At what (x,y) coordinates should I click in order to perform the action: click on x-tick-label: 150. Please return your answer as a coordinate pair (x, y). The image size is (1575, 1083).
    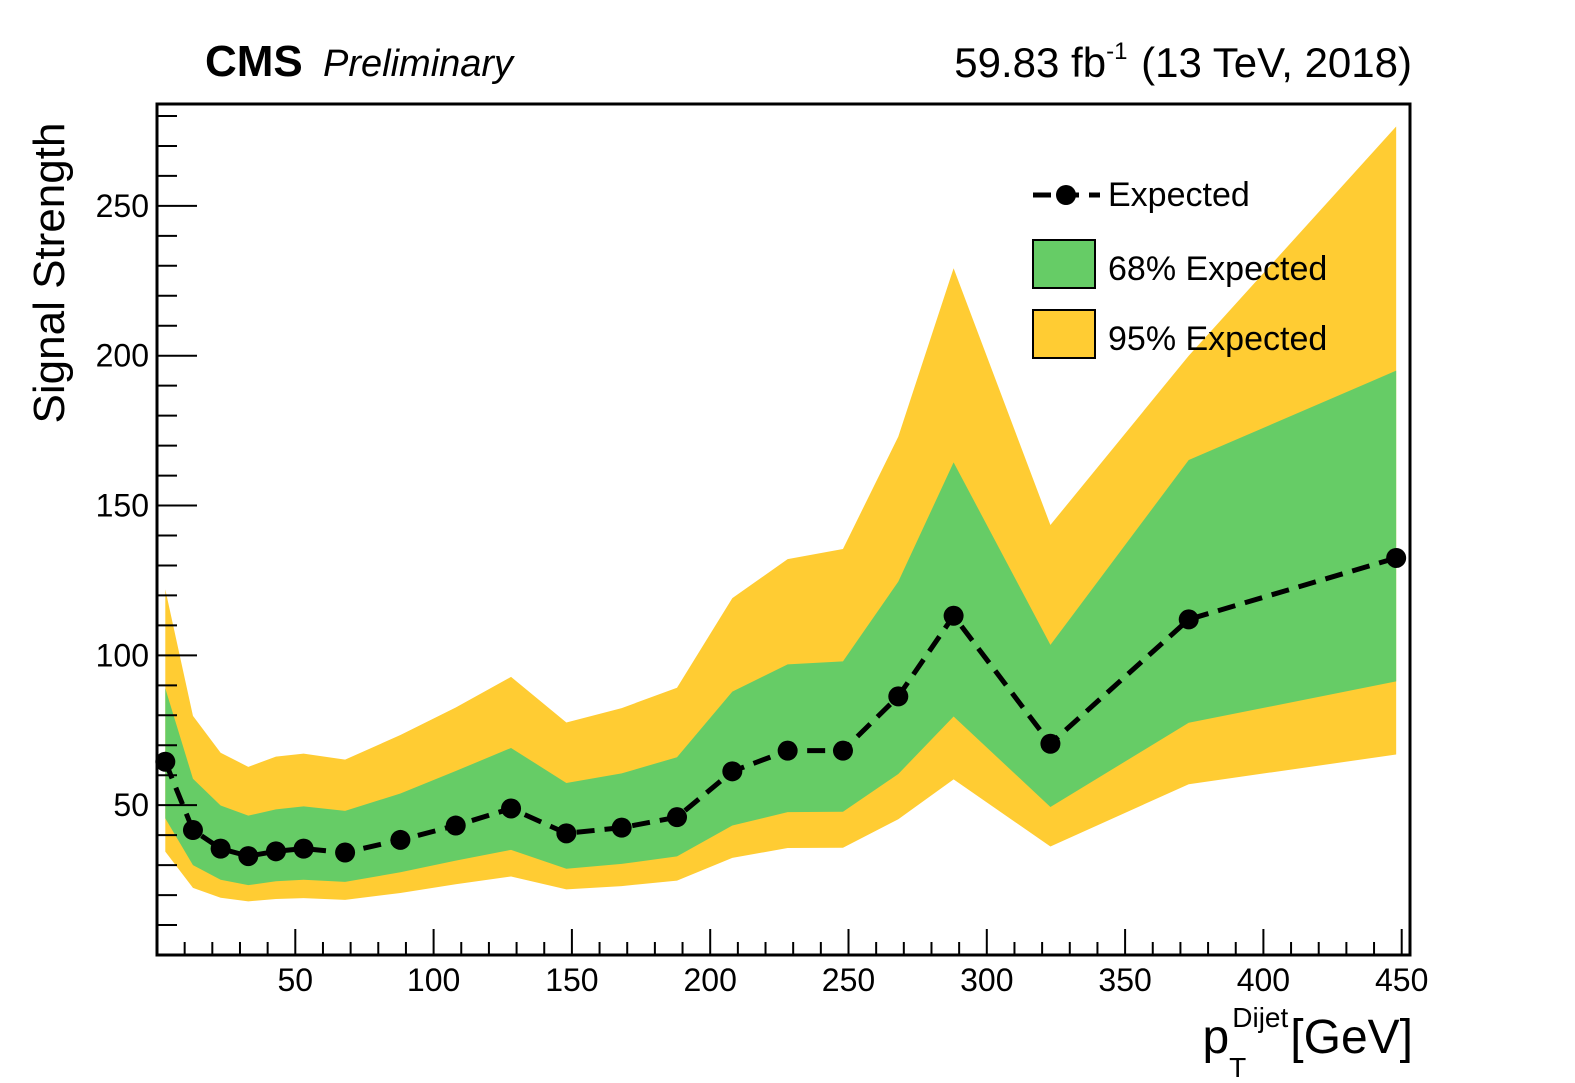
    Looking at the image, I should click on (571, 980).